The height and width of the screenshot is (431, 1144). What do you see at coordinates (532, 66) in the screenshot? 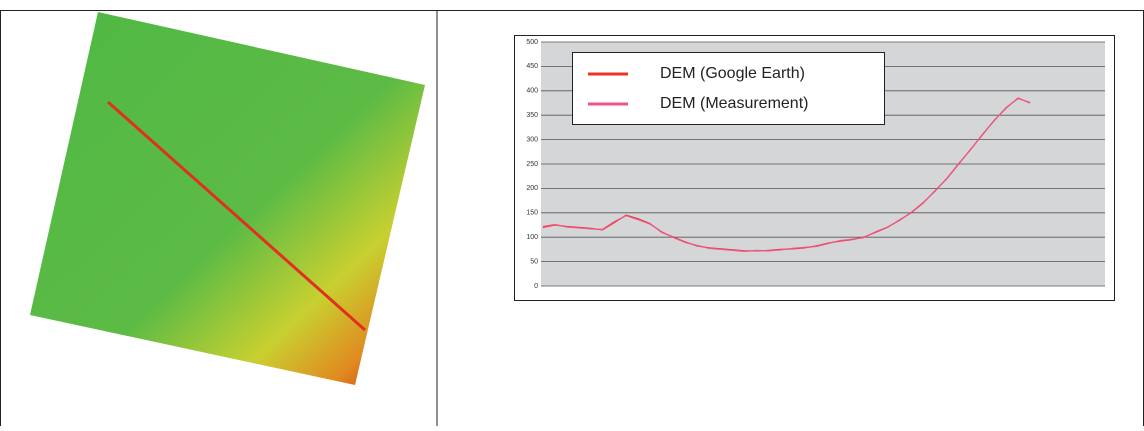
I see `y-tick-label: 450` at bounding box center [532, 66].